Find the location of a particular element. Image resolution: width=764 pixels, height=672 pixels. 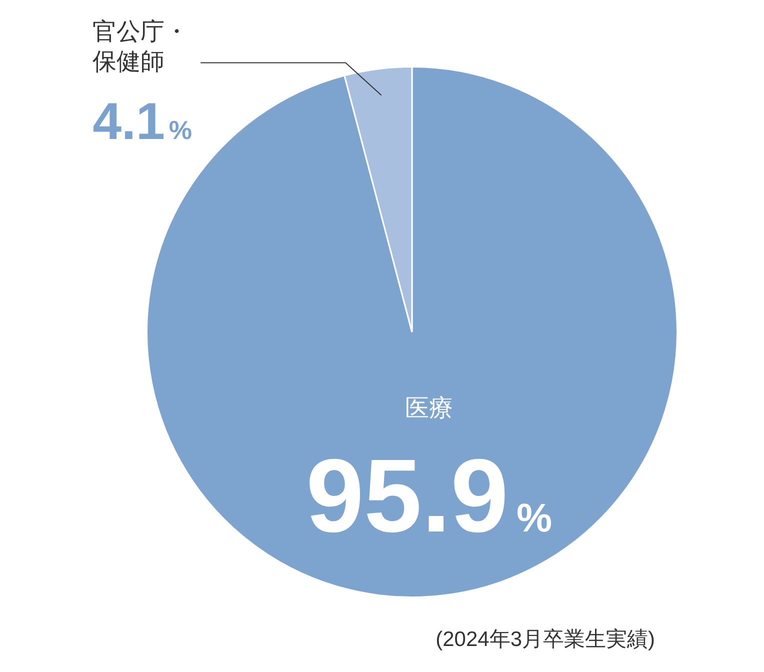

slice-label: 医療 is located at coordinates (429, 408).